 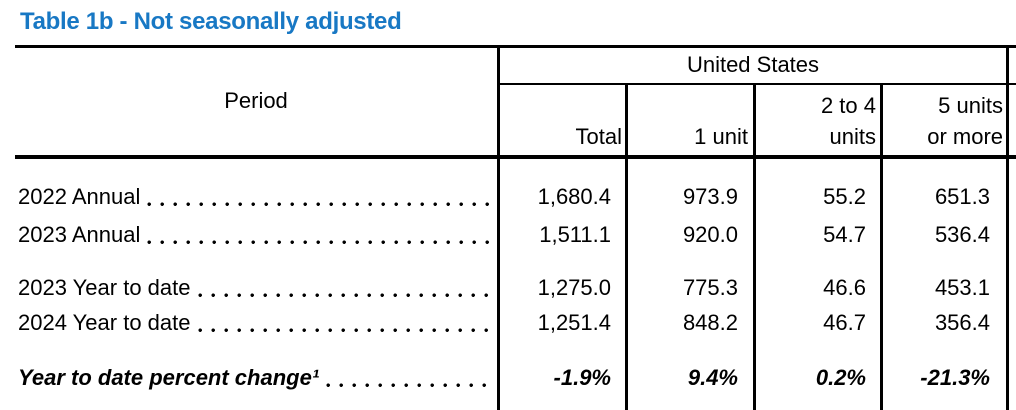 What do you see at coordinates (881, 246) in the screenshot?
I see `two-to-four-column-divider` at bounding box center [881, 246].